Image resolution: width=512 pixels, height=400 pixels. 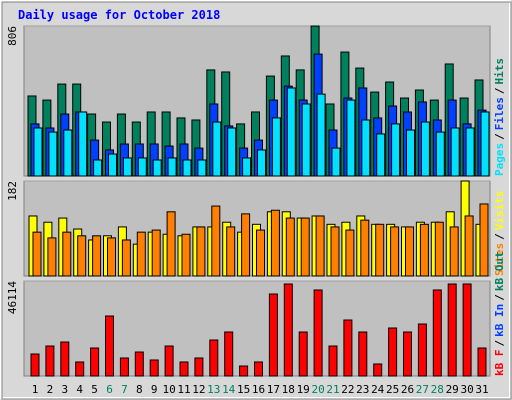 What do you see at coordinates (499, 117) in the screenshot?
I see `legend: Pages / Files / Hits` at bounding box center [499, 117].